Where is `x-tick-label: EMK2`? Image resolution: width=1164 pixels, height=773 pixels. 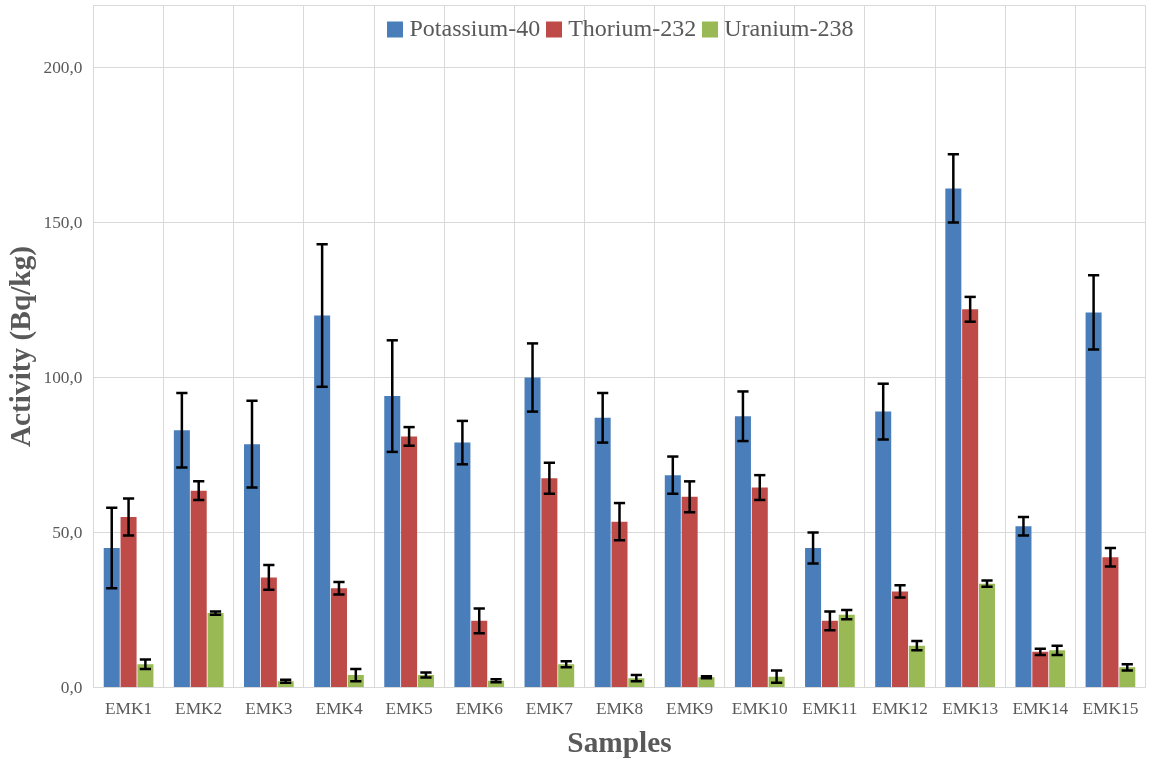 x-tick-label: EMK2 is located at coordinates (199, 708).